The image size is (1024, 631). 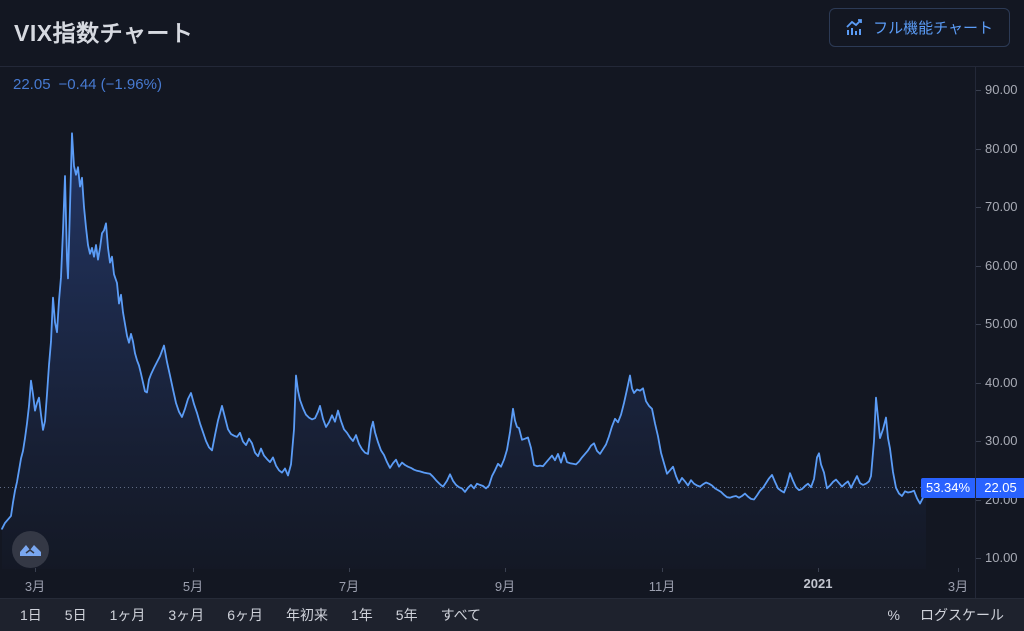 What do you see at coordinates (306, 615) in the screenshot?
I see `range-button-年初来: 年初来` at bounding box center [306, 615].